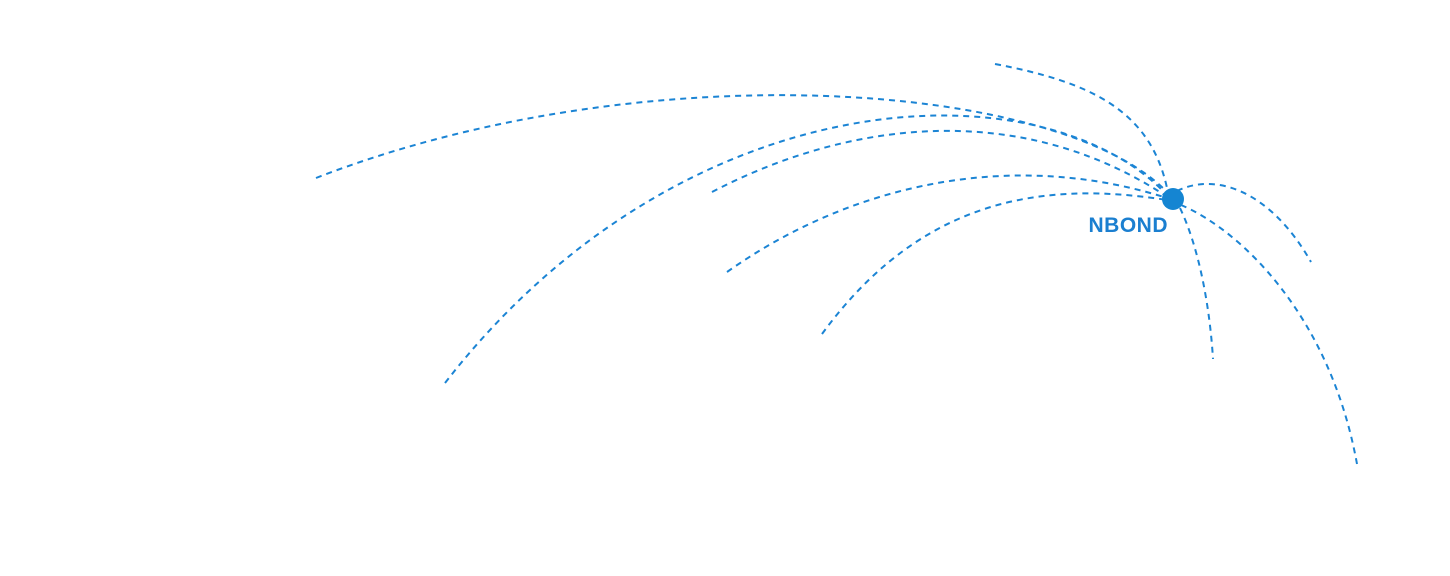 The image size is (1450, 576). Describe the element at coordinates (1269, 334) in the screenshot. I see `edge-down-right` at that location.